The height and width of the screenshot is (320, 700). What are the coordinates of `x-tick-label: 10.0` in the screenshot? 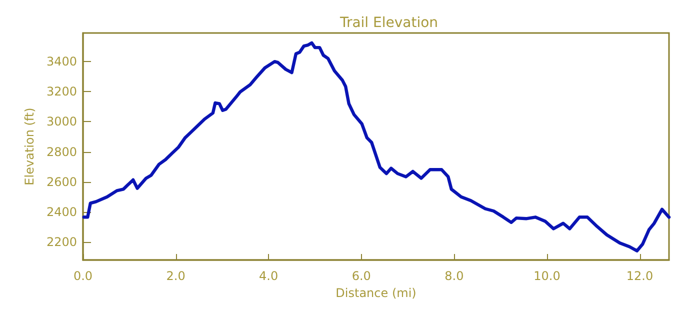 It's located at (547, 276).